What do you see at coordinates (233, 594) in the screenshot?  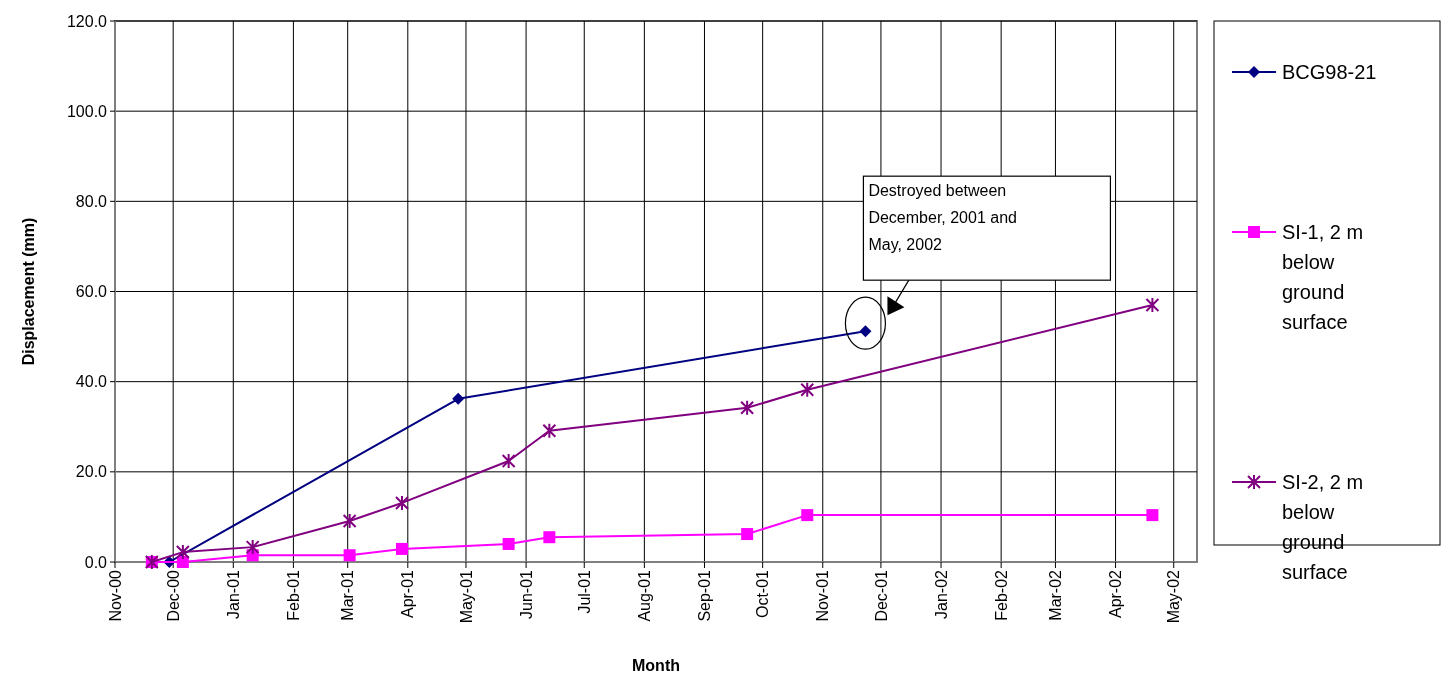 I see `x-tick-label: Jan-01` at bounding box center [233, 594].